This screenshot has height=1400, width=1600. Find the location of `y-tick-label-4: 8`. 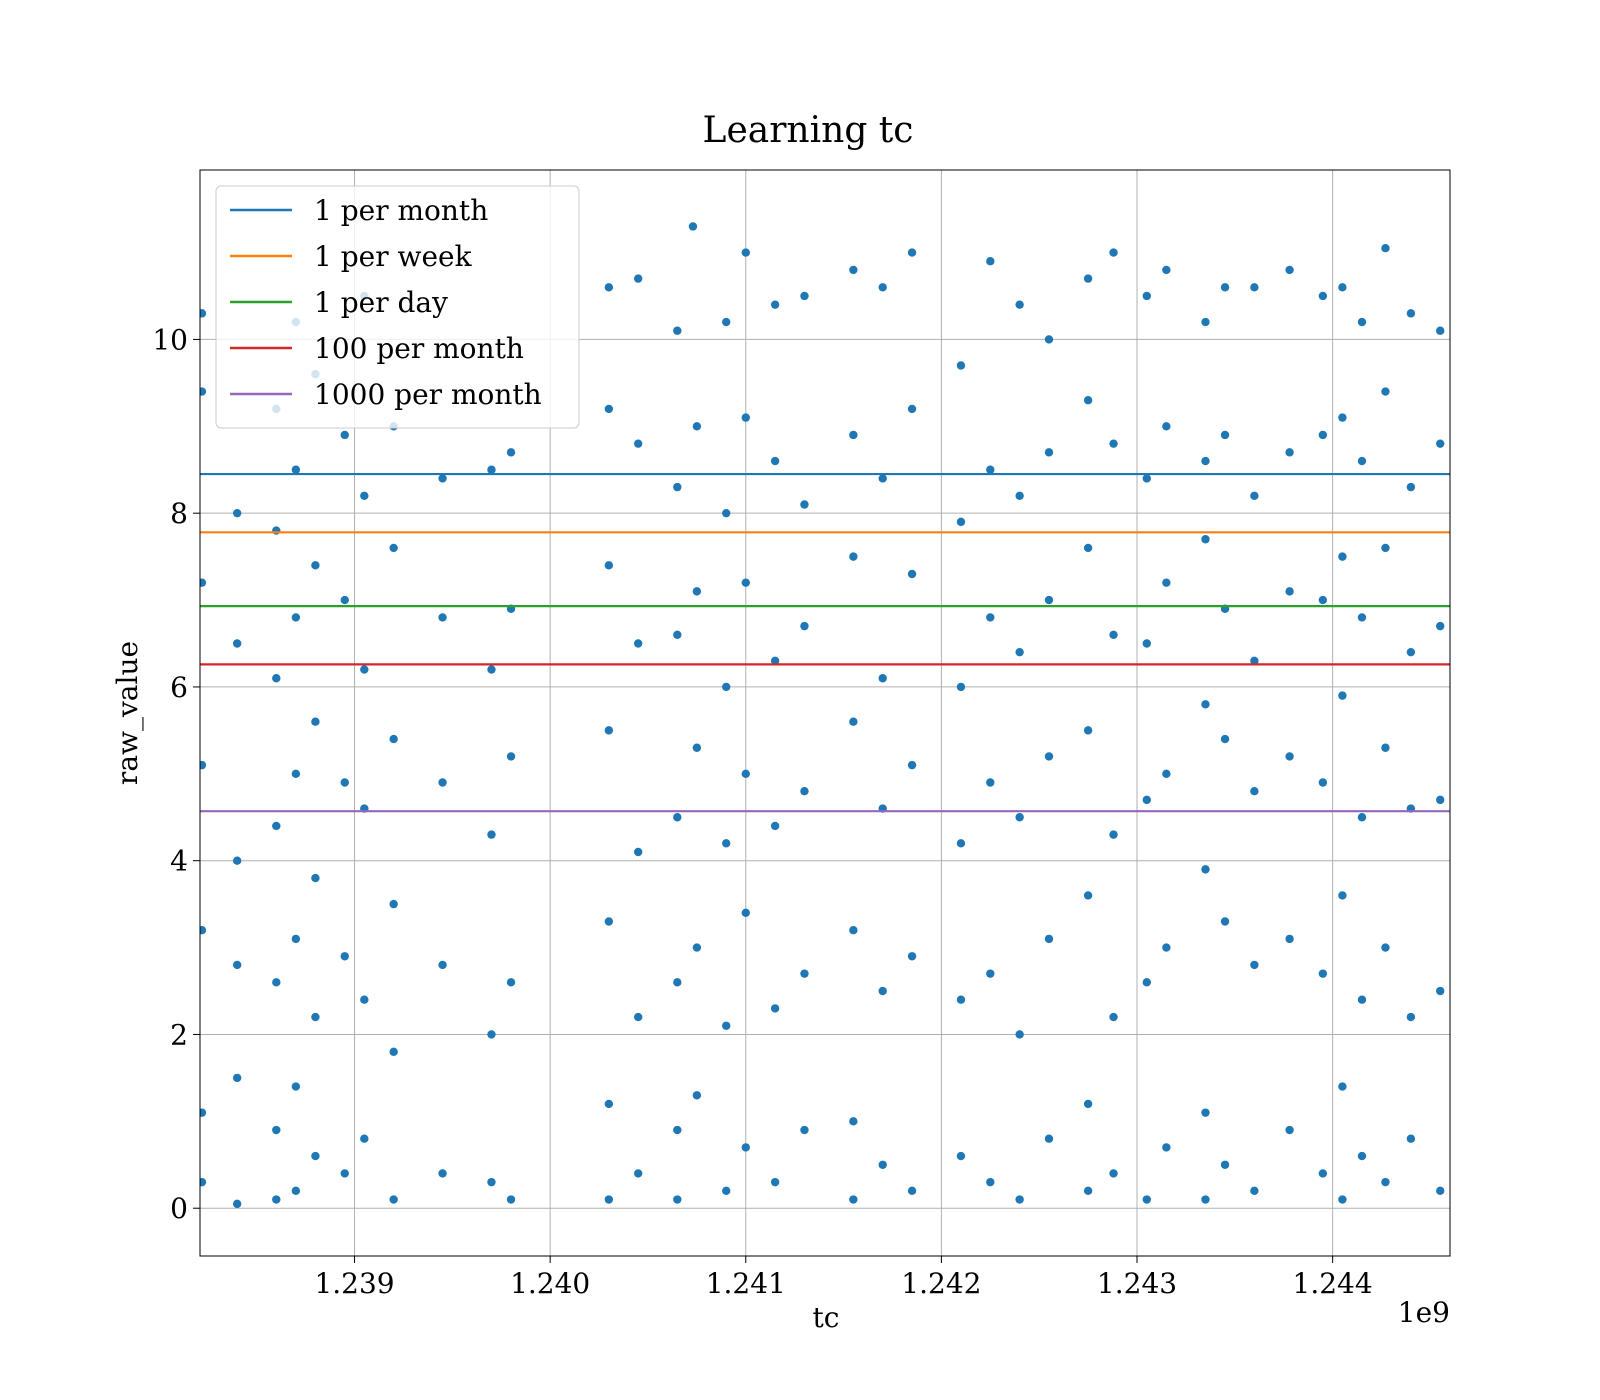

y-tick-label-4: 8 is located at coordinates (179, 513).